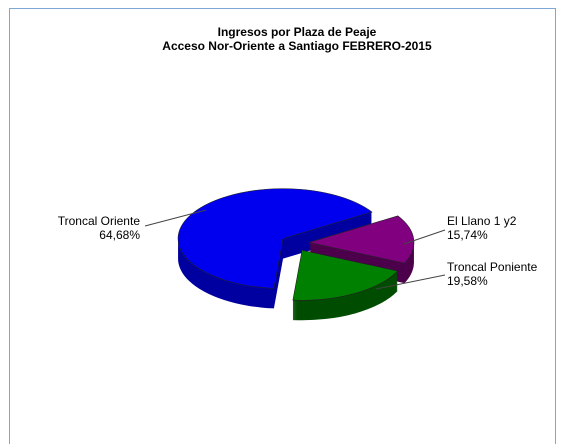 This screenshot has width=565, height=444. What do you see at coordinates (467, 281) in the screenshot?
I see `slice-value-label: 19,58%` at bounding box center [467, 281].